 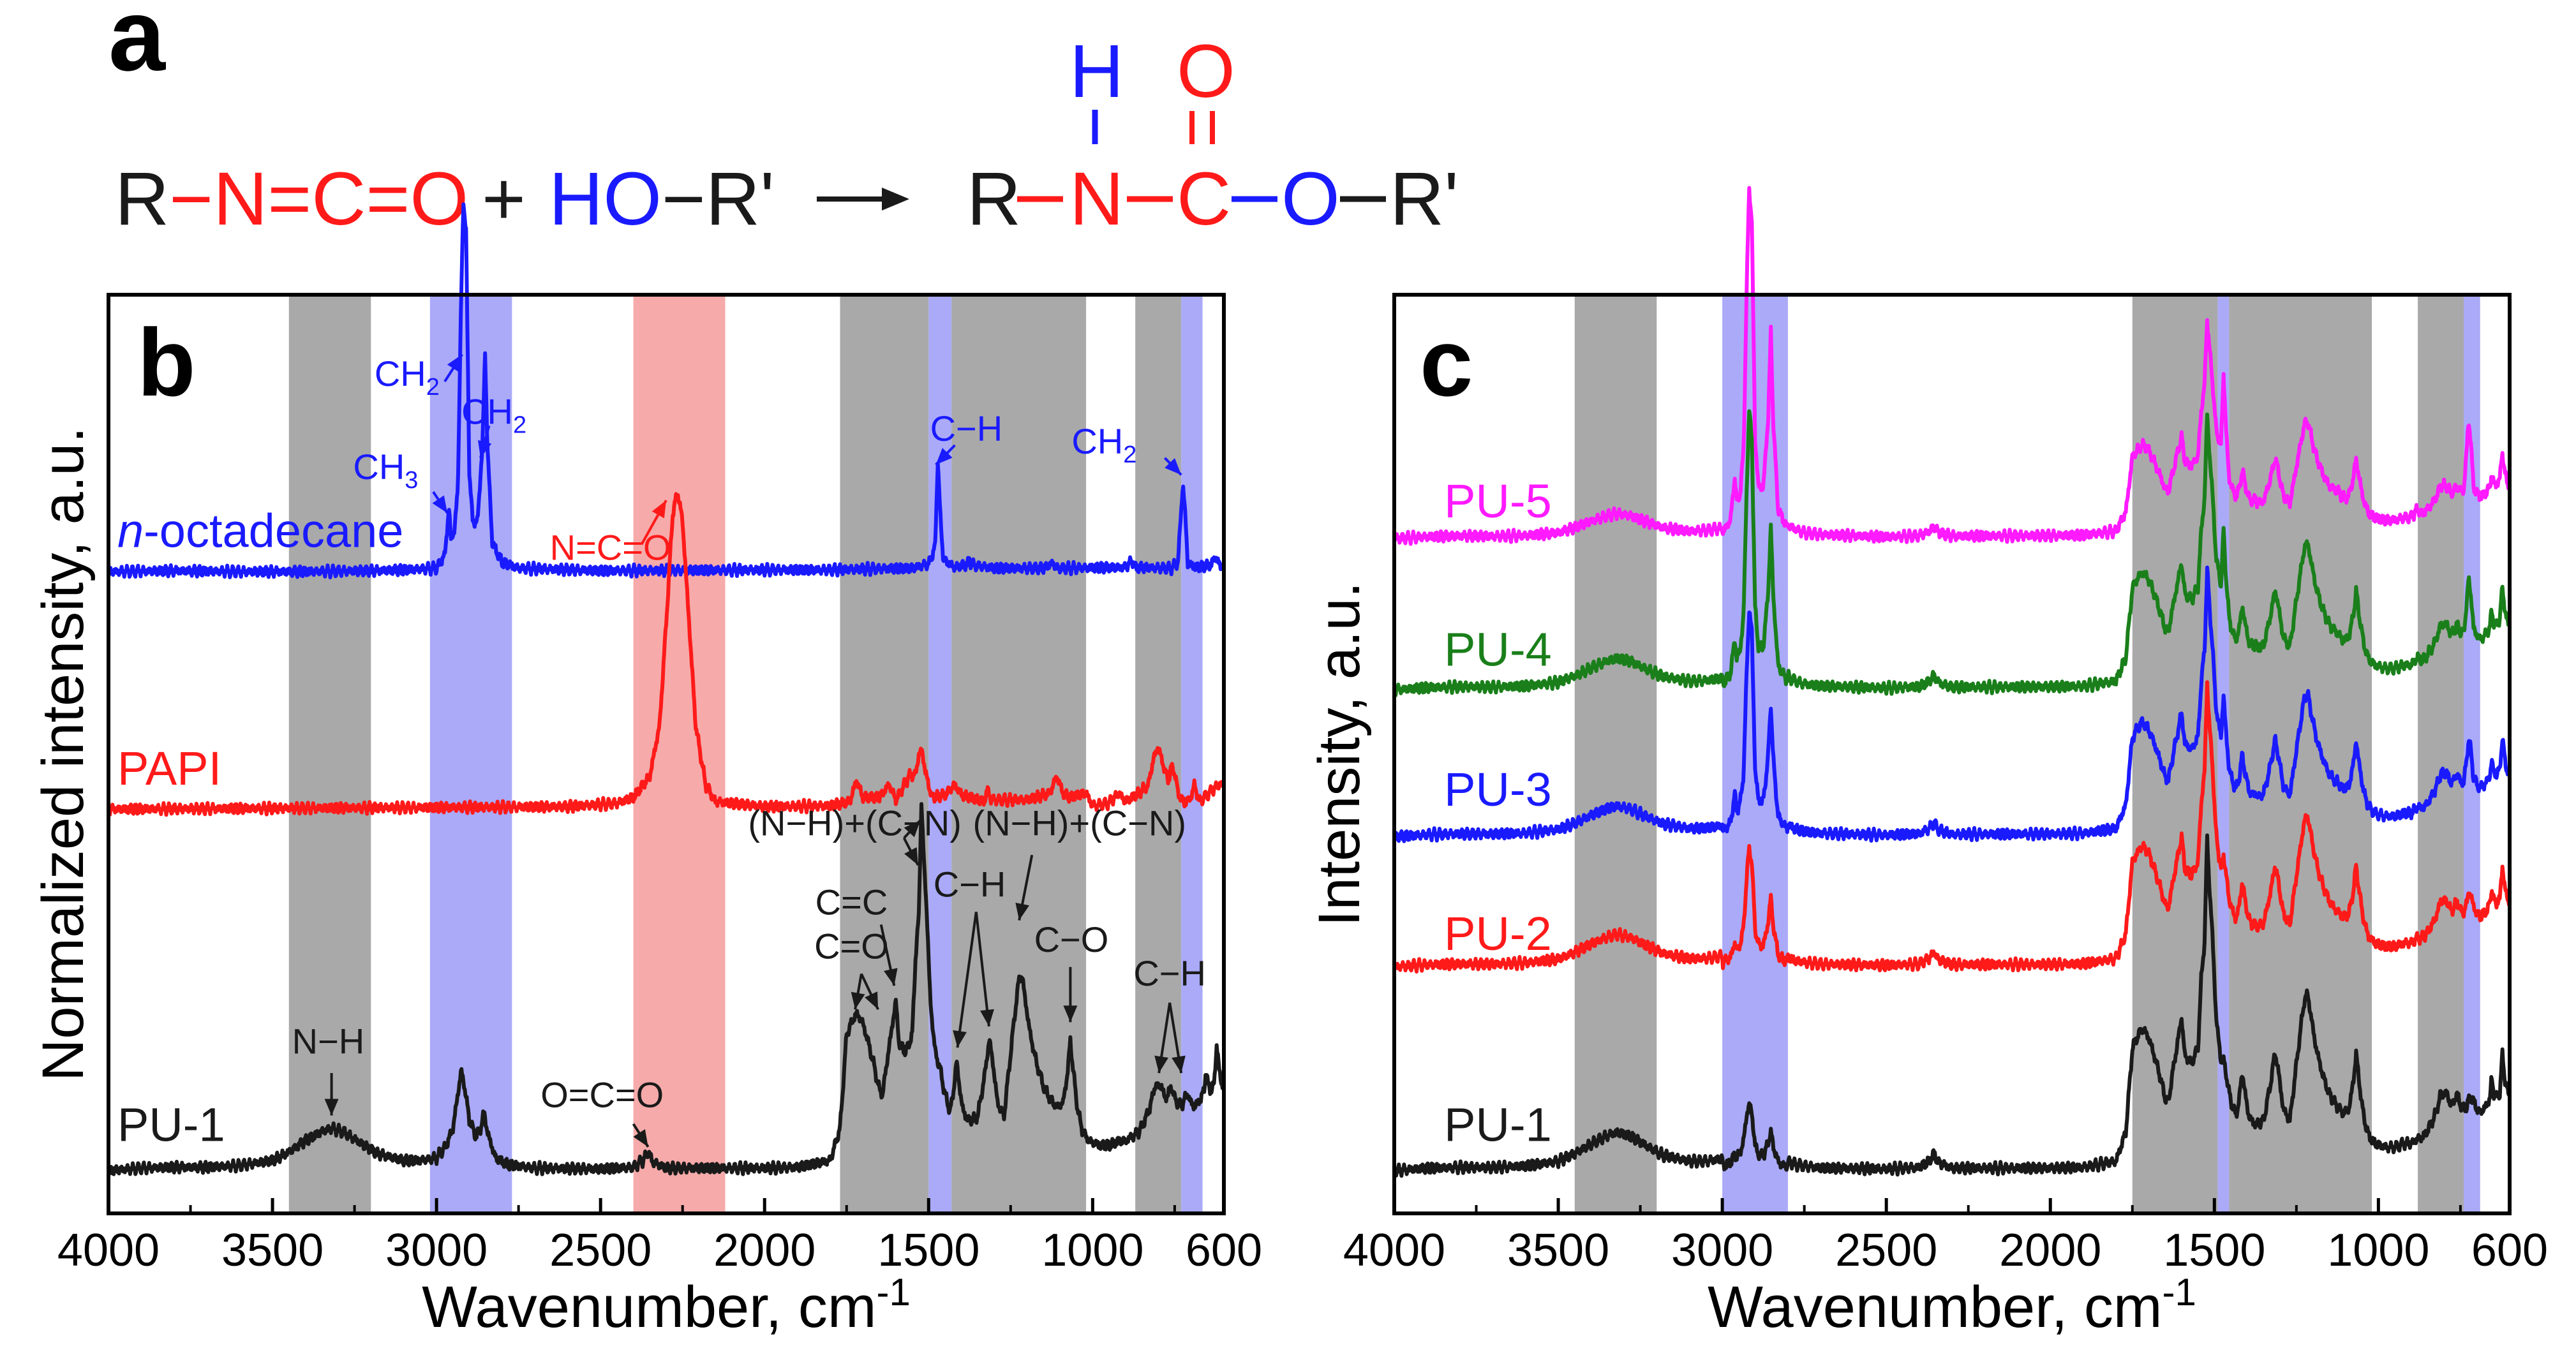 What do you see at coordinates (1945, 1237) in the screenshot?
I see `panel-c-x-axis: 4000 3500 3000 2500 2000 1500 1000 600` at bounding box center [1945, 1237].